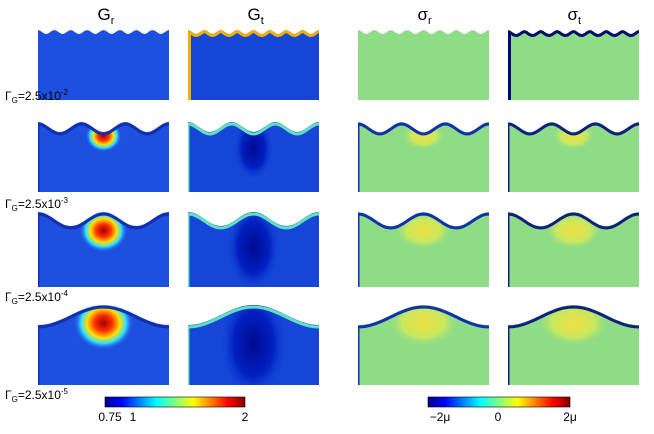 The height and width of the screenshot is (434, 654). What do you see at coordinates (570, 417) in the screenshot?
I see `colorbar-tick-label: 2μ` at bounding box center [570, 417].